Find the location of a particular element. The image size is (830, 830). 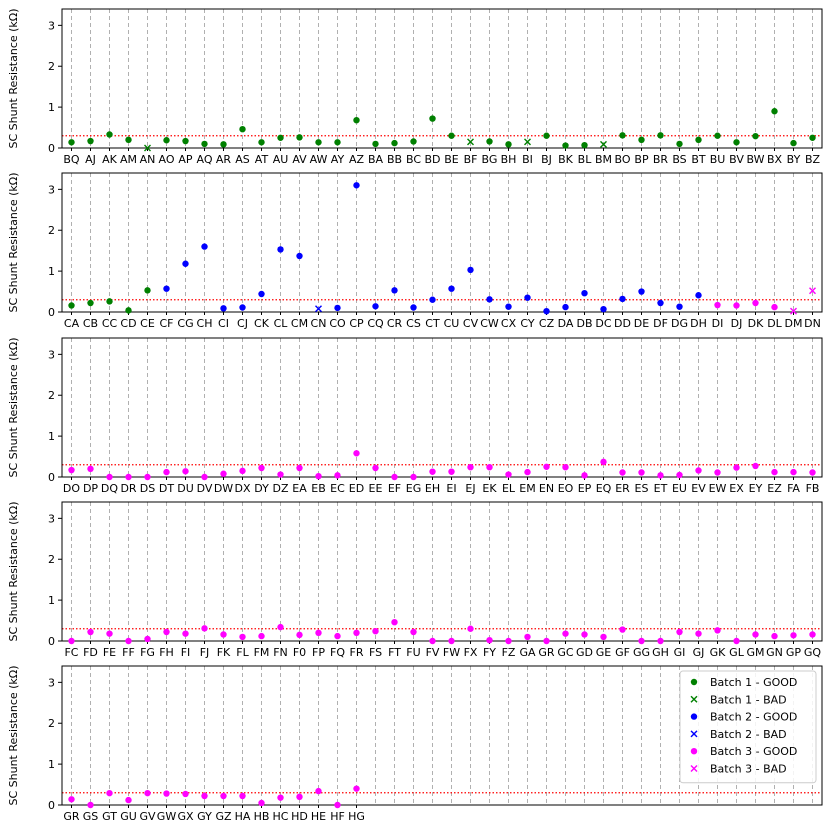

x-tick-label: EG is located at coordinates (413, 488).